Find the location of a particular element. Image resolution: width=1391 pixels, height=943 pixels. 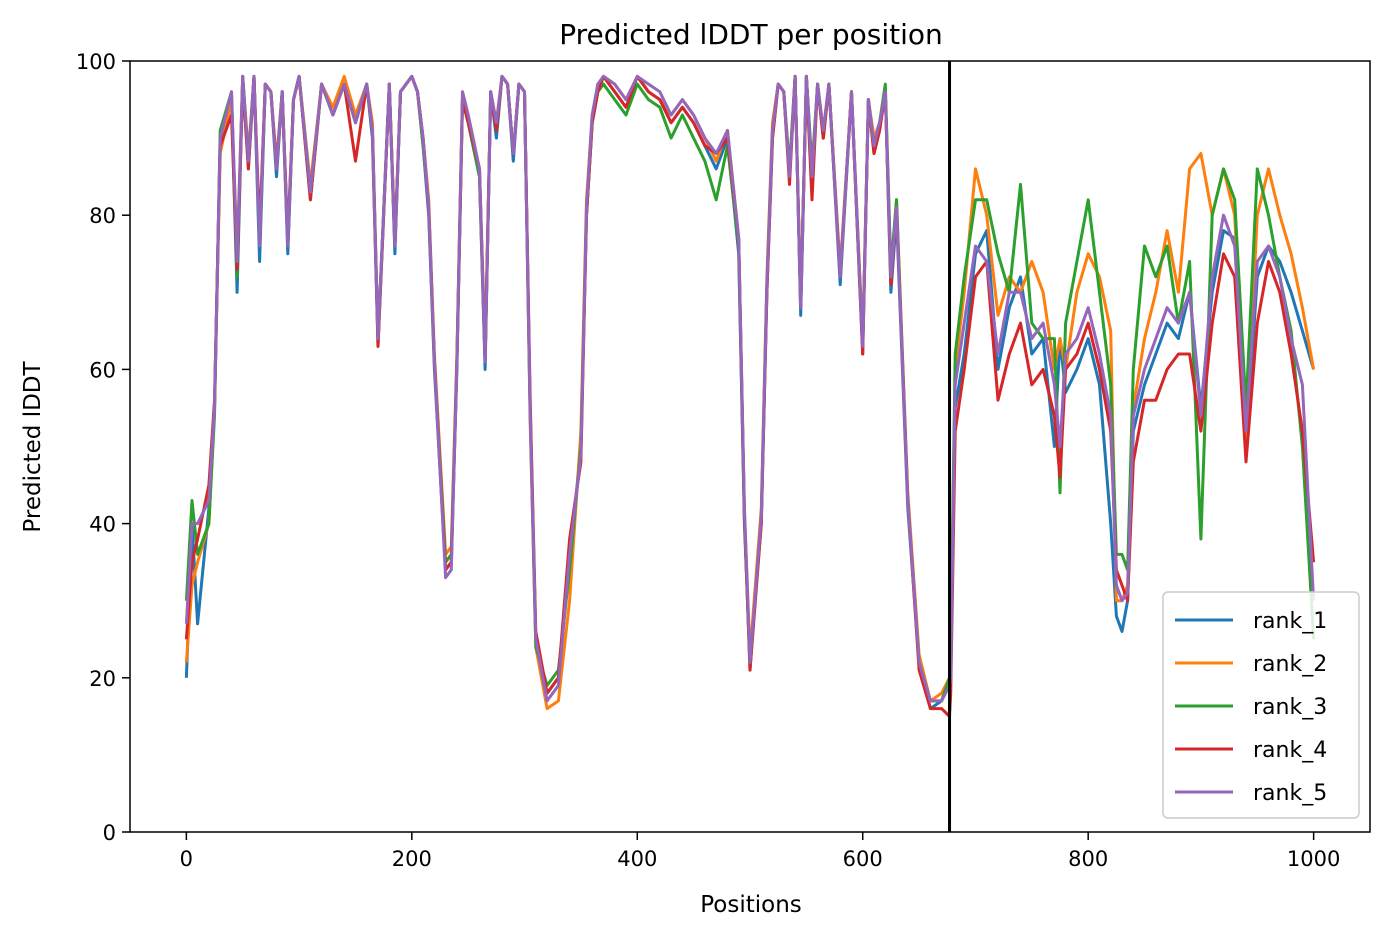

legend-label-rank_3: rank_3 is located at coordinates (1290, 707).